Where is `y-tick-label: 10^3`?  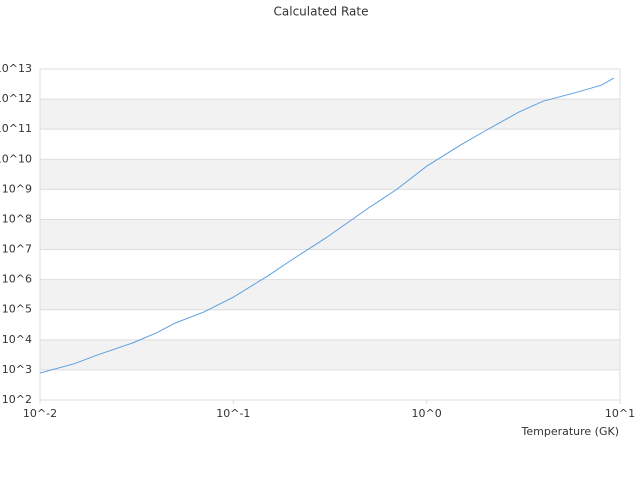
y-tick-label: 10^3 is located at coordinates (17, 369).